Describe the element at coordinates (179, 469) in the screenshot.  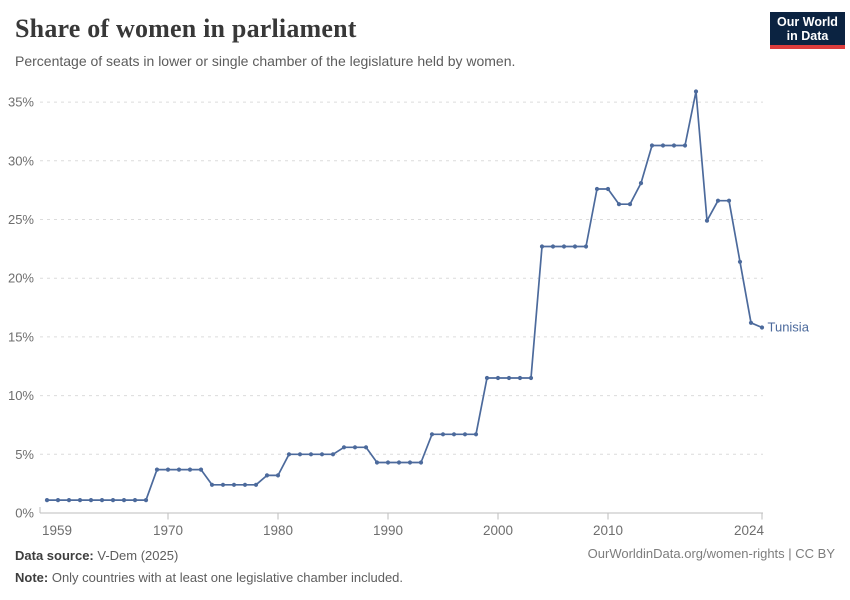
I see `data-point-1971` at that location.